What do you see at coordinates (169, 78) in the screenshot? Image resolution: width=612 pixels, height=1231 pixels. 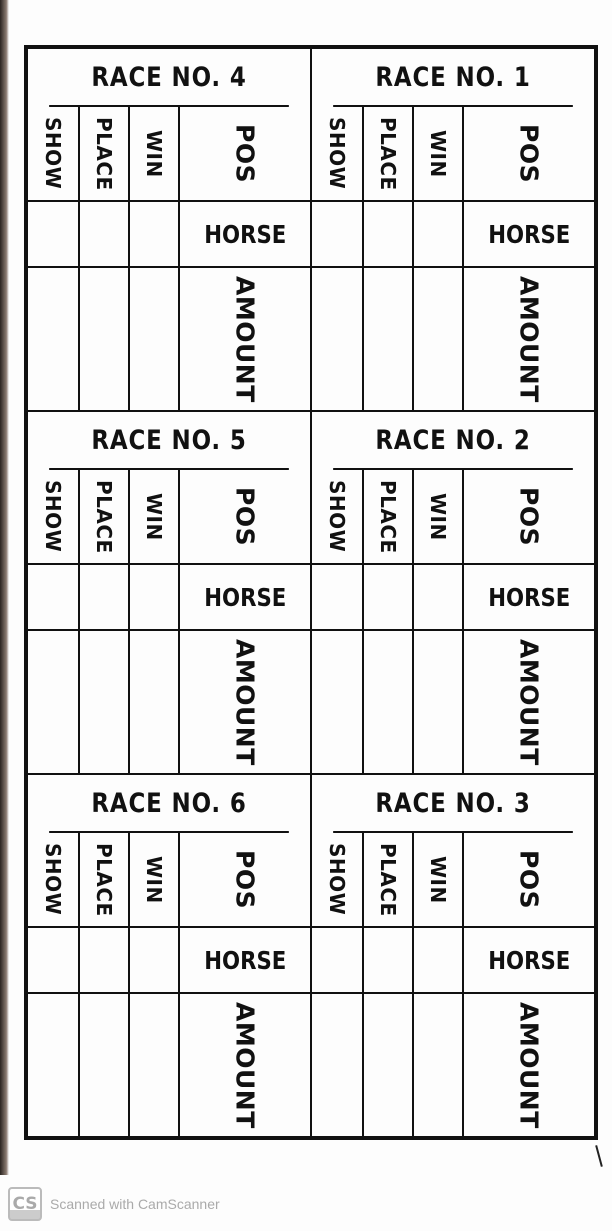 I see `race-title: RACE NO. 4` at bounding box center [169, 78].